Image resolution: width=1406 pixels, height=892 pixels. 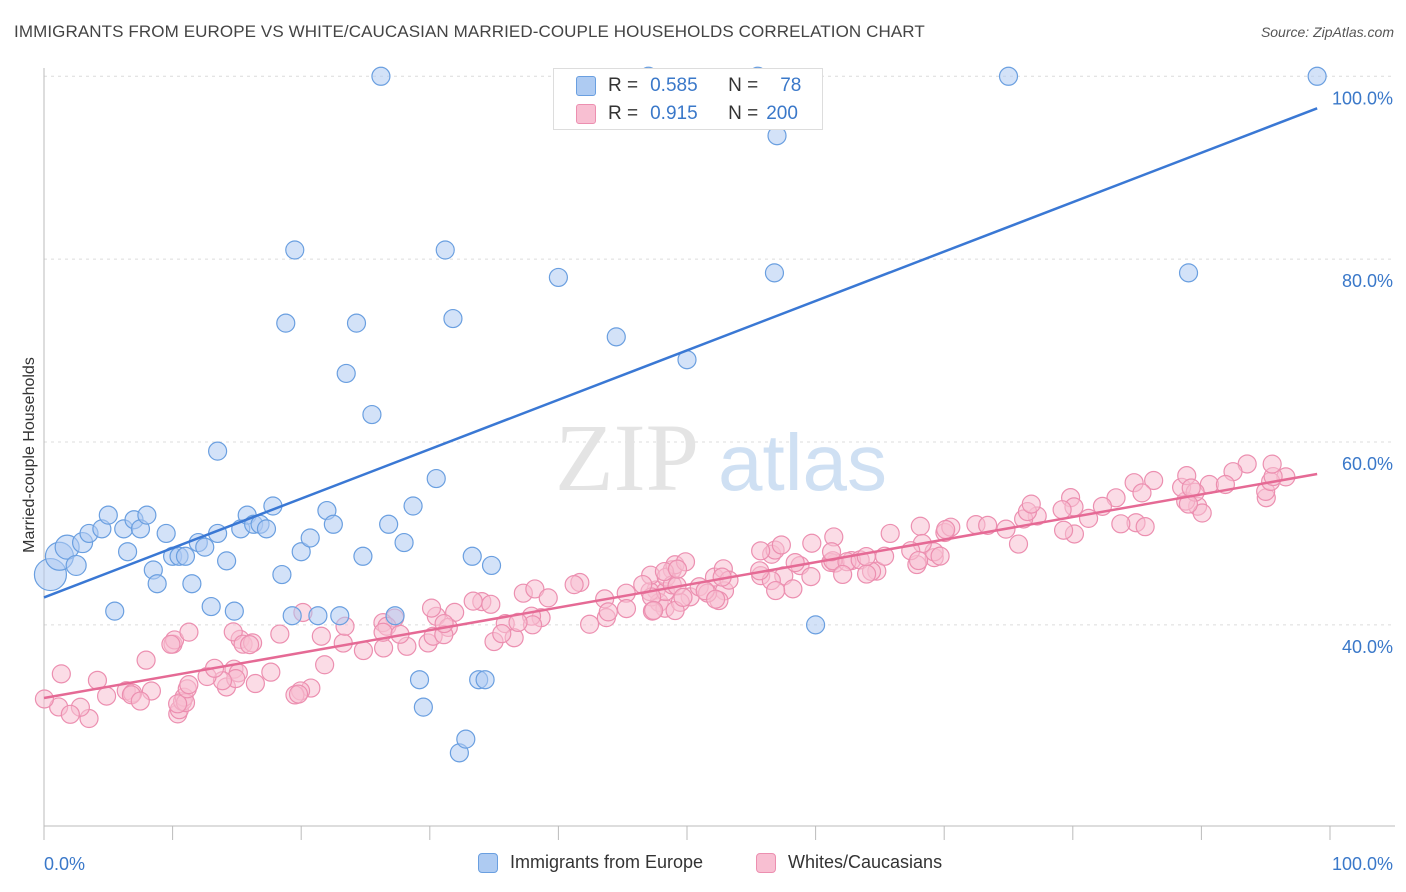 I want to click on series-legend: Immigrants from Europe Whites/Caucasians, so click(x=703, y=865).